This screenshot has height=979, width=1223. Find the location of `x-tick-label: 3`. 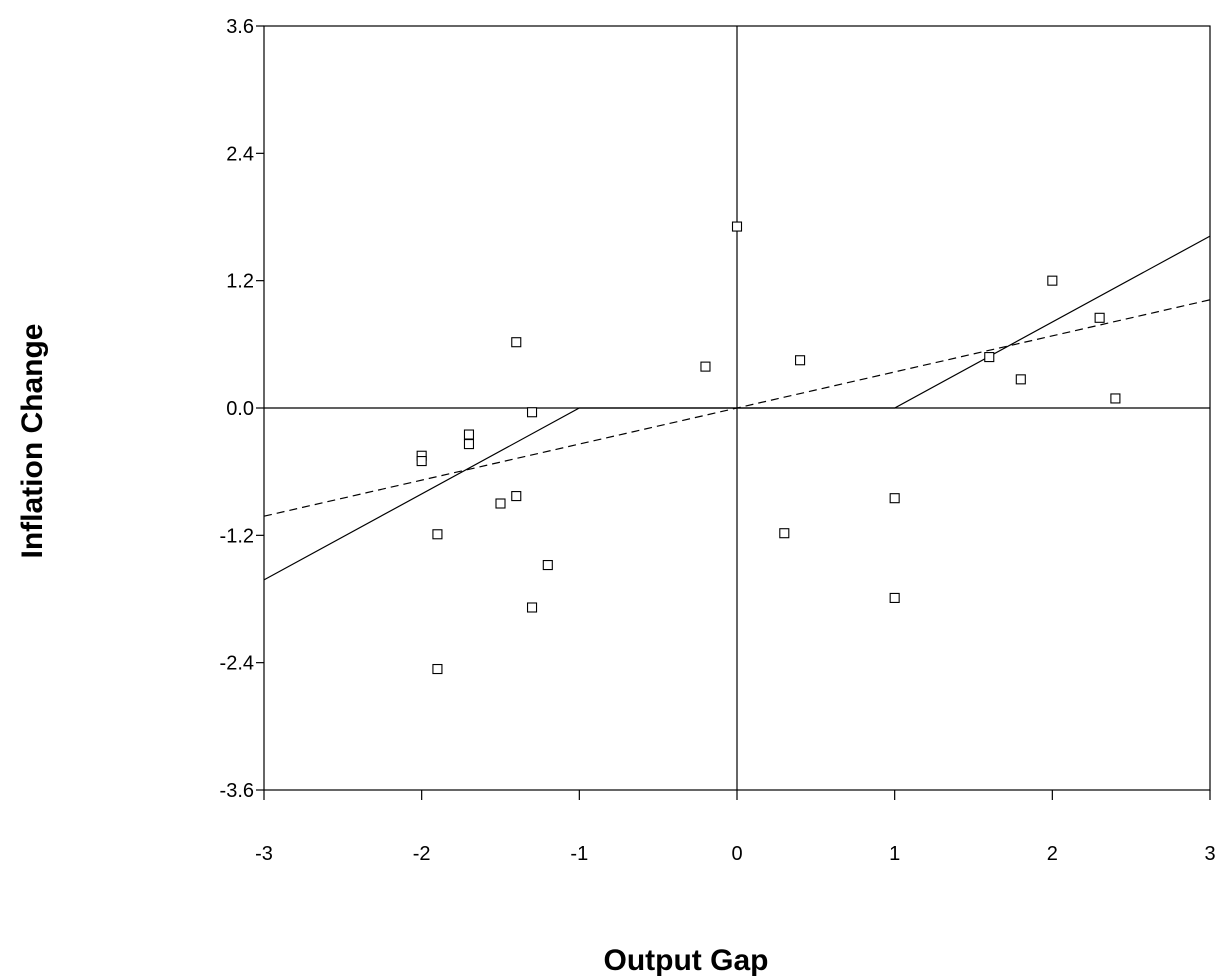

x-tick-label: 3 is located at coordinates (1209, 854).